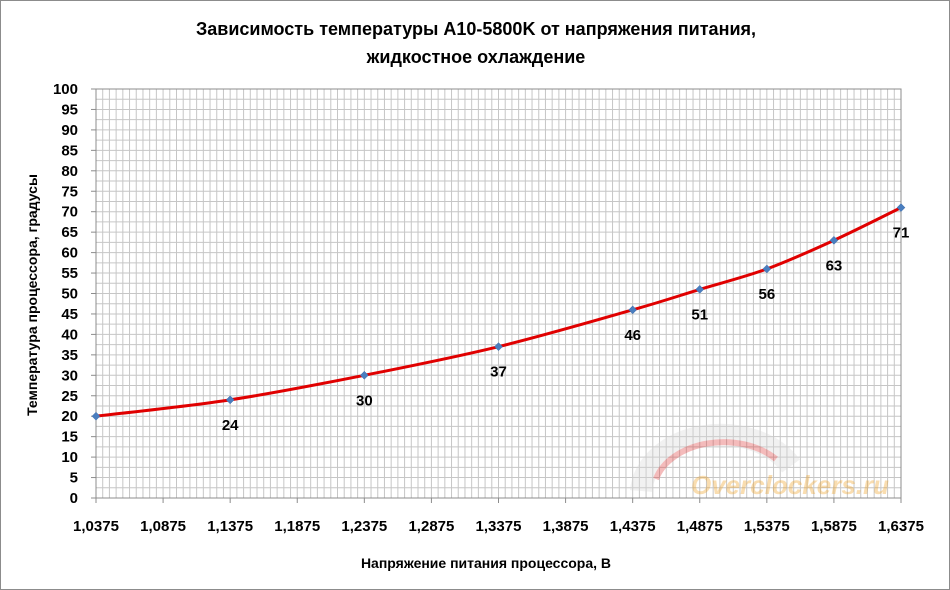  I want to click on x-tick-label: 1,1375, so click(230, 526).